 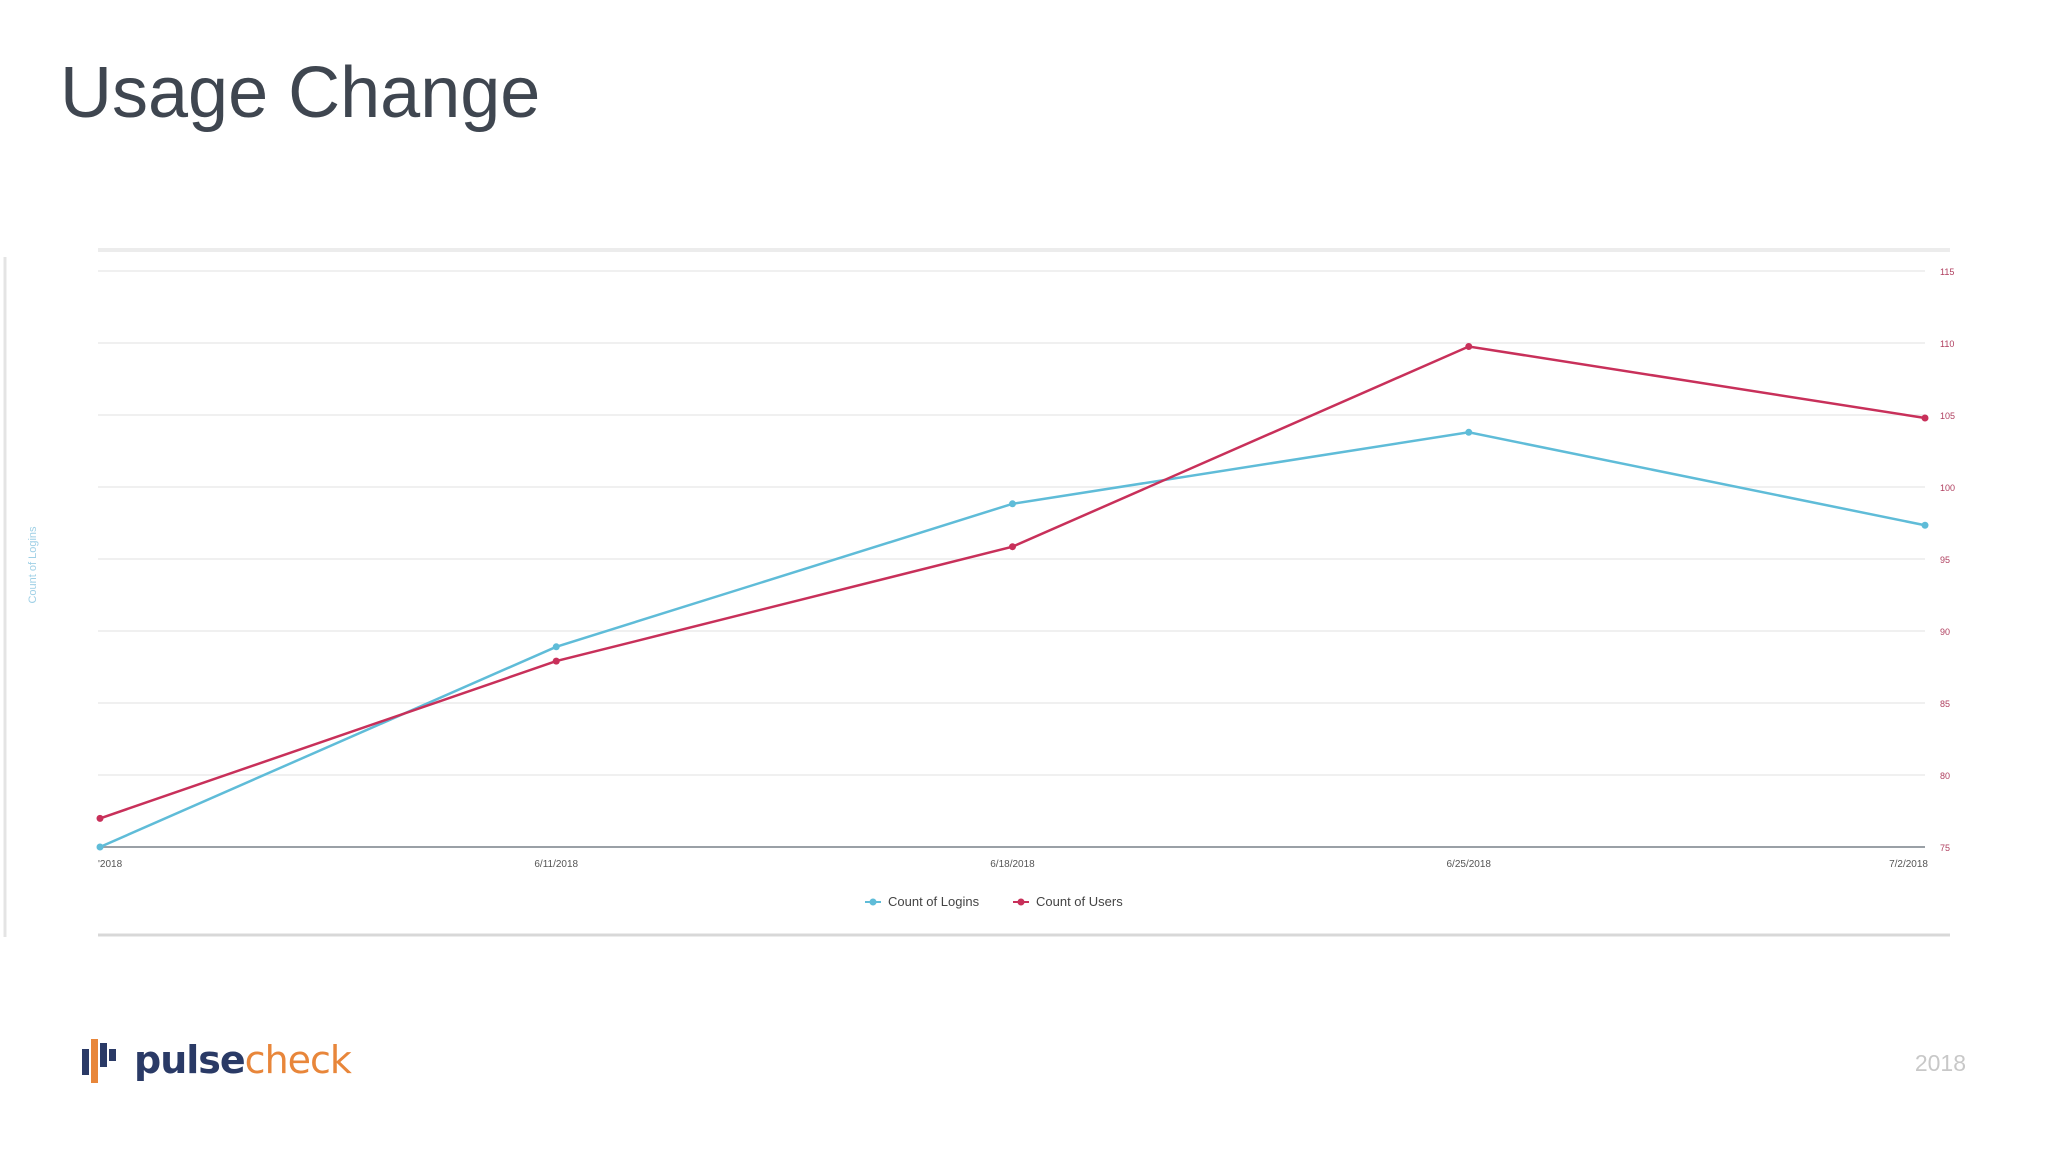 What do you see at coordinates (1079, 901) in the screenshot?
I see `legend-label: Count of Users` at bounding box center [1079, 901].